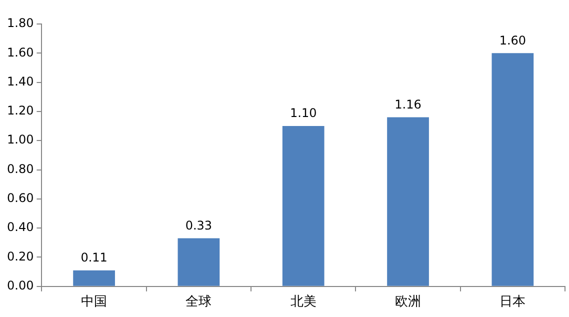 Image resolution: width=569 pixels, height=317 pixels. What do you see at coordinates (20, 23) in the screenshot?
I see `y-tick-label: 1.80` at bounding box center [20, 23].